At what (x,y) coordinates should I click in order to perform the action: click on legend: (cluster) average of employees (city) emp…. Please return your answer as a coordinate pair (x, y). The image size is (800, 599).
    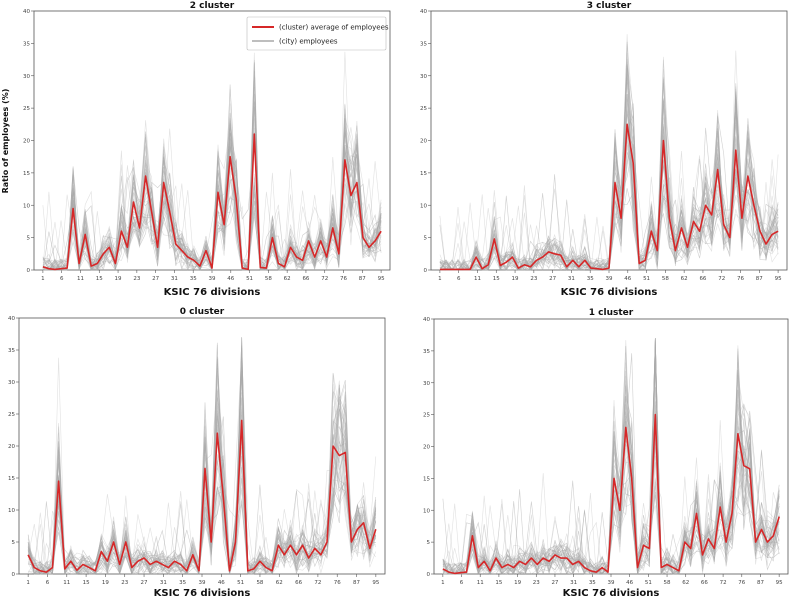
    Looking at the image, I should click on (317, 33).